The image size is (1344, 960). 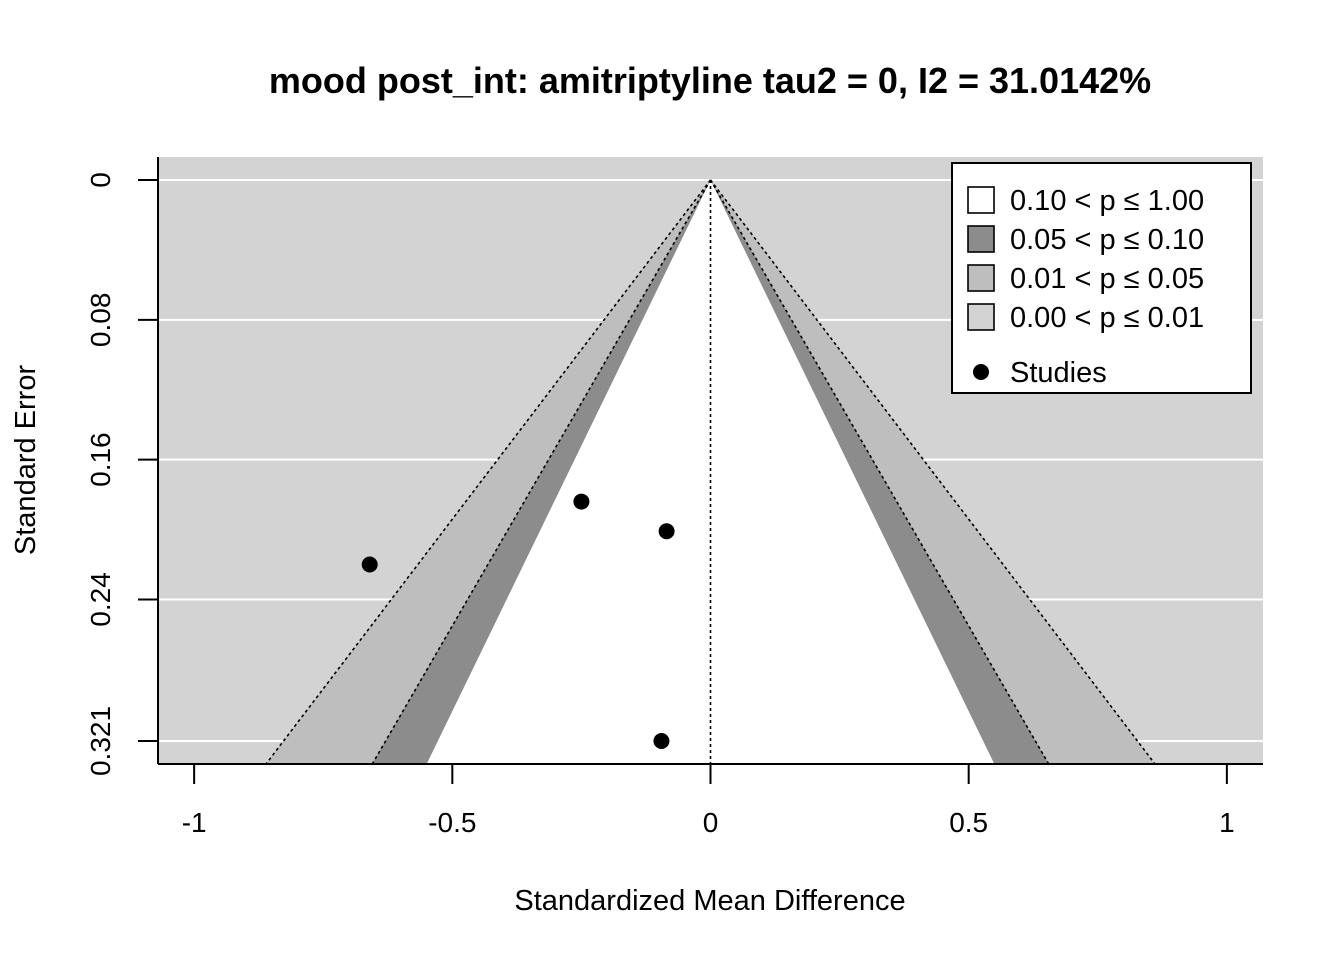 I want to click on x-tick-label-1: -0.5, so click(x=452, y=822).